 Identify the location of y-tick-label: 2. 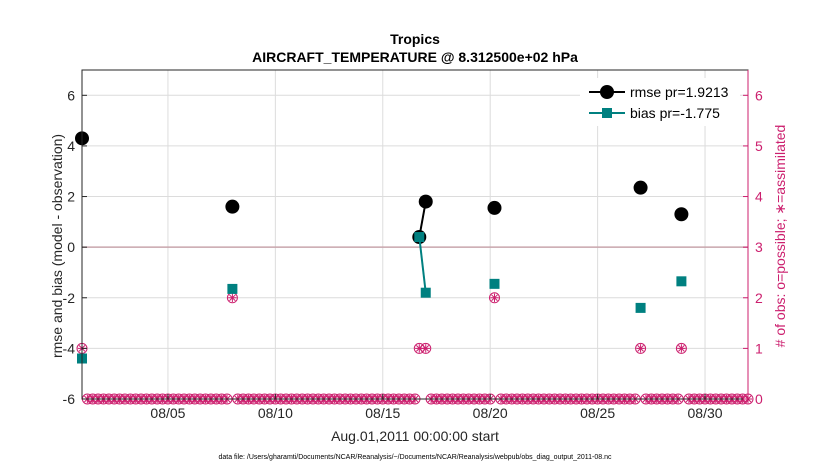
(71, 197).